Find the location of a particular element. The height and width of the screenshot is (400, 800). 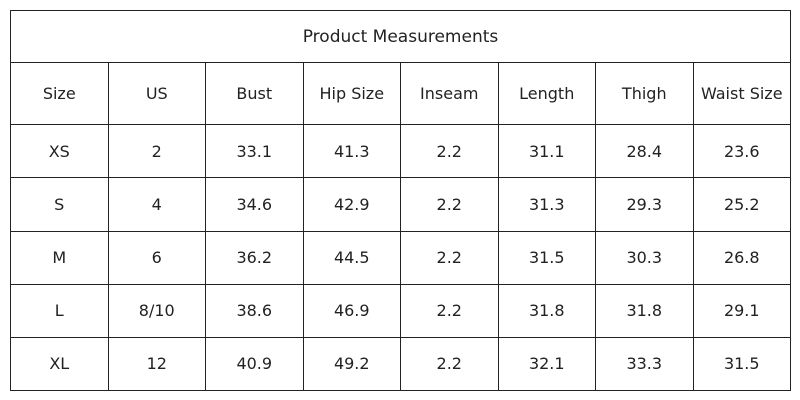

cell: 44.5 is located at coordinates (351, 257).